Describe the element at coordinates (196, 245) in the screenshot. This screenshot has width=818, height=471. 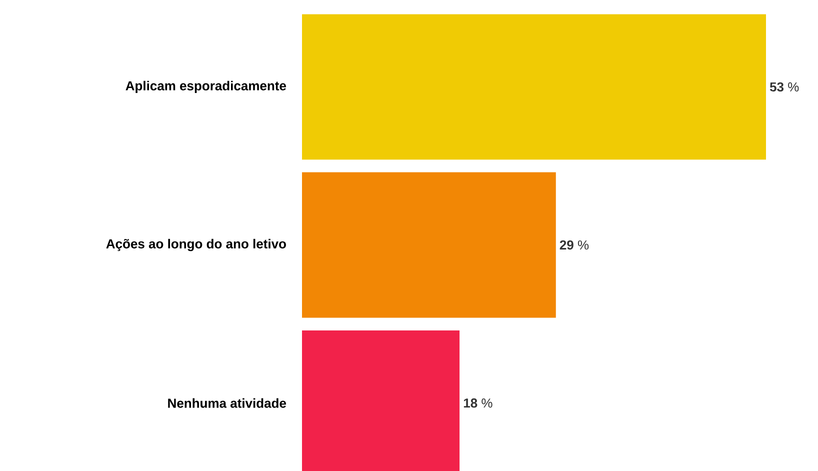
I see `y-tick-label: Ações ao longo do ano letivo` at that location.